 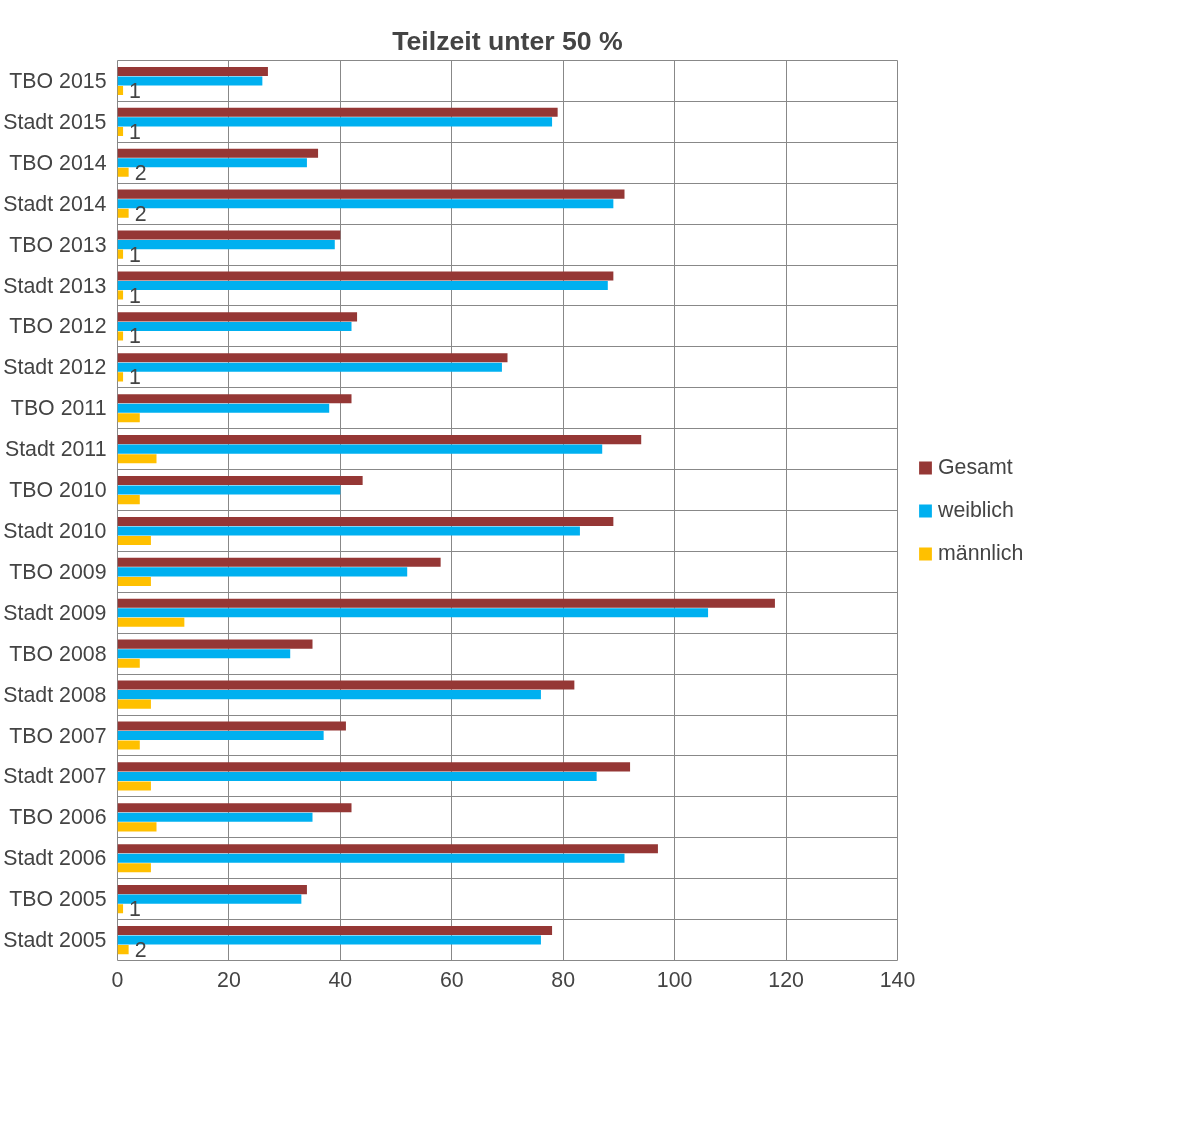 I want to click on y-tick-label: TBO 2007, so click(x=58, y=735).